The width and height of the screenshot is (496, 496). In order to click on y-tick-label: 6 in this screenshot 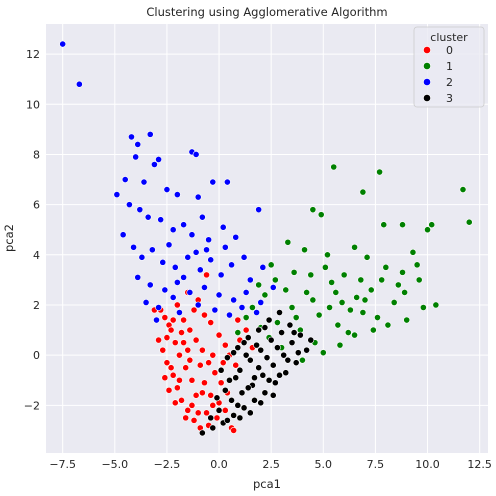, I will do `click(36, 205)`.